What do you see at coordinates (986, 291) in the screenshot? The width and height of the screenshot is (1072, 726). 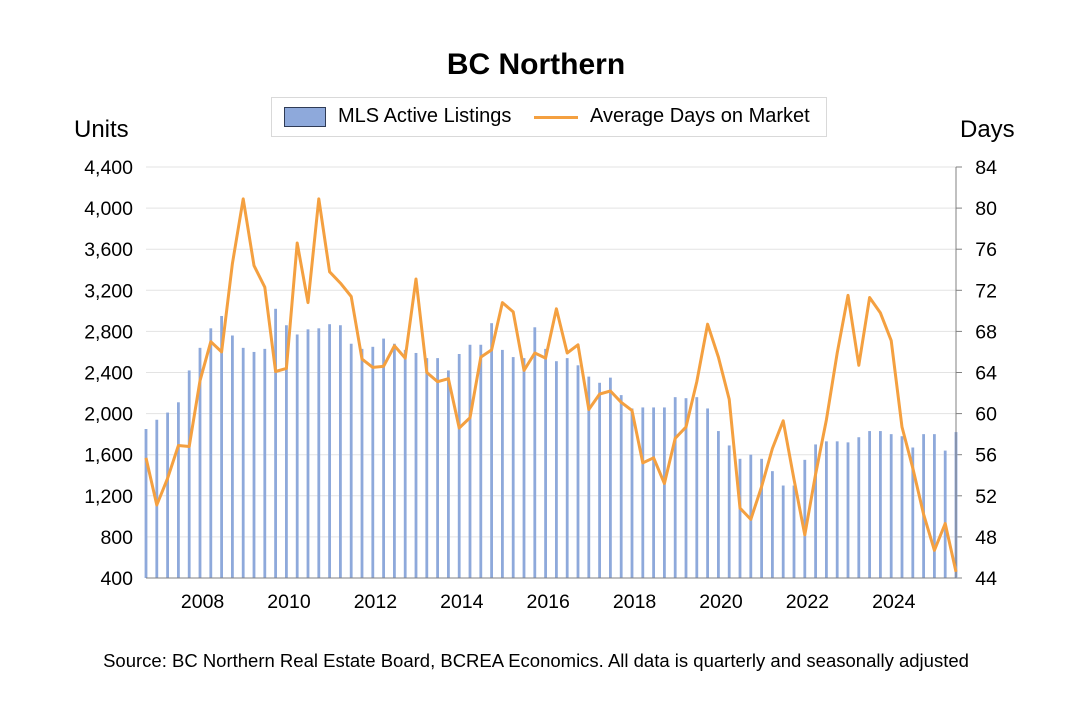 I see `right-tick-label: 72` at bounding box center [986, 291].